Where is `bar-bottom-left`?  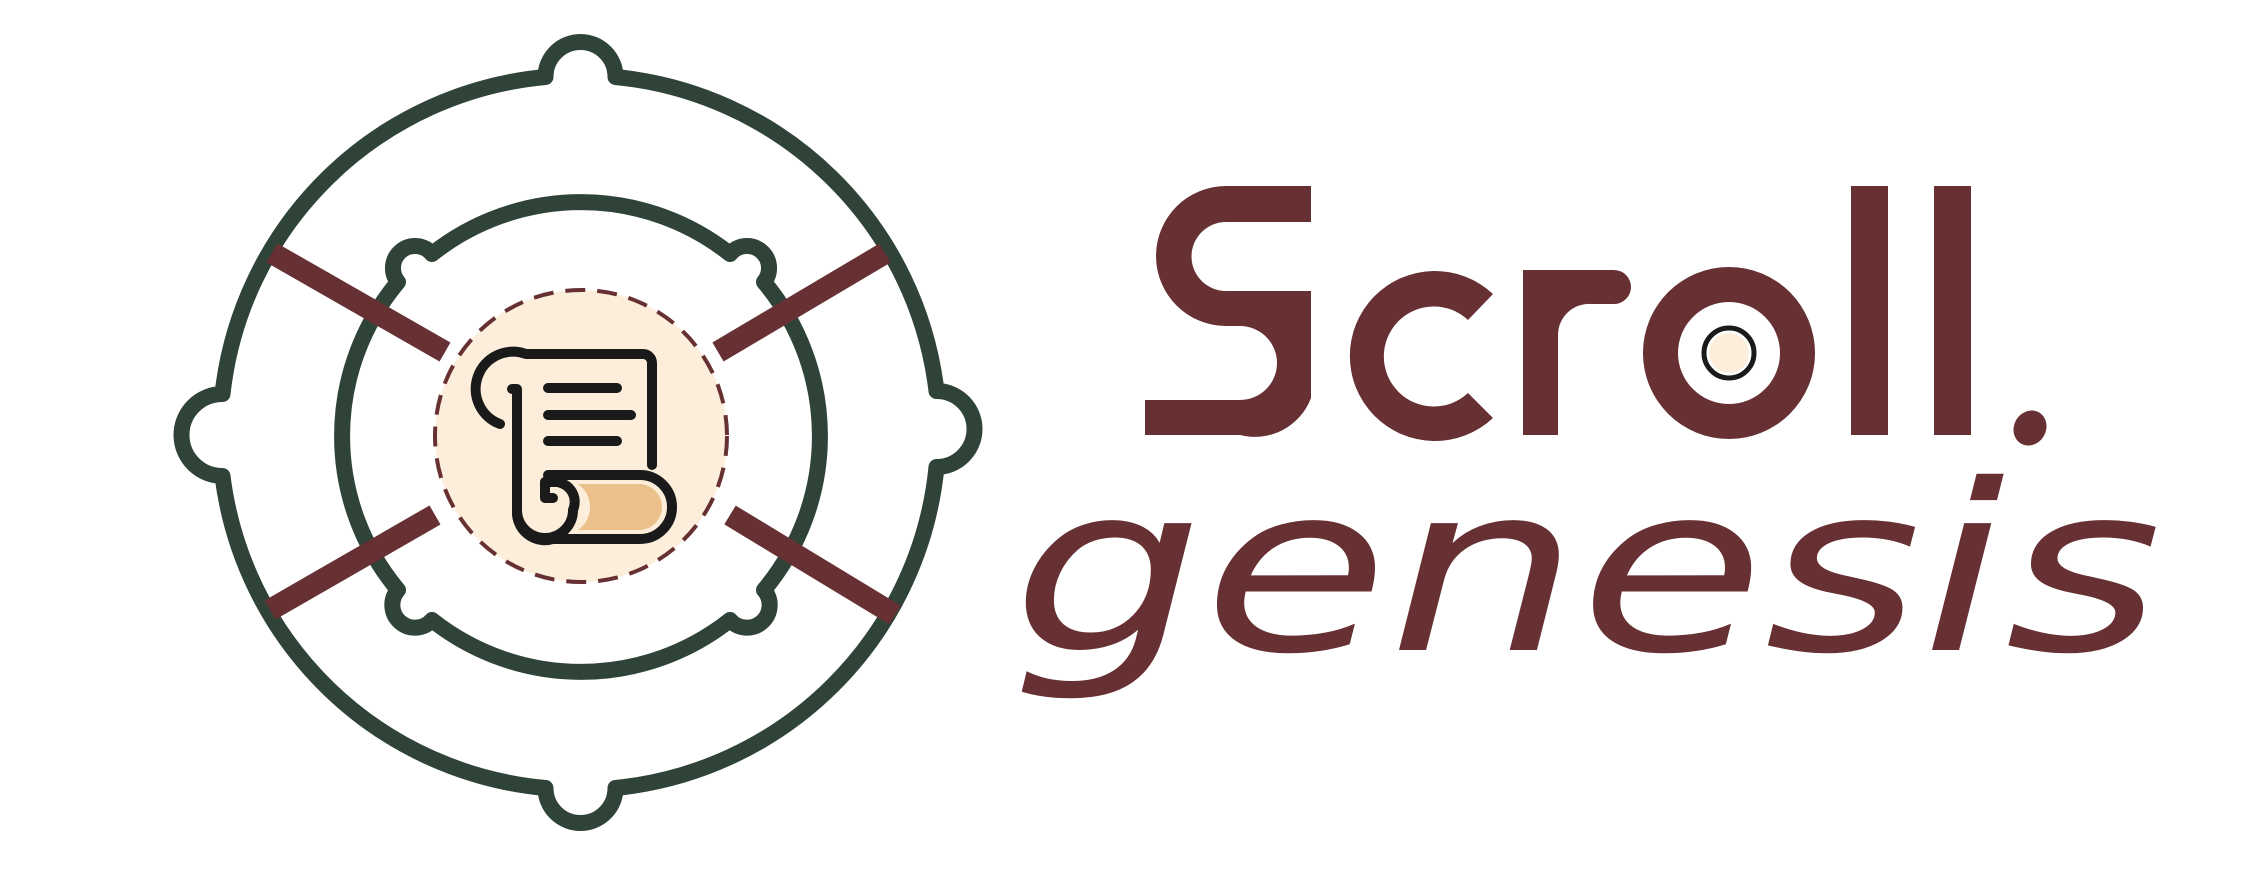 bar-bottom-left is located at coordinates (352, 562).